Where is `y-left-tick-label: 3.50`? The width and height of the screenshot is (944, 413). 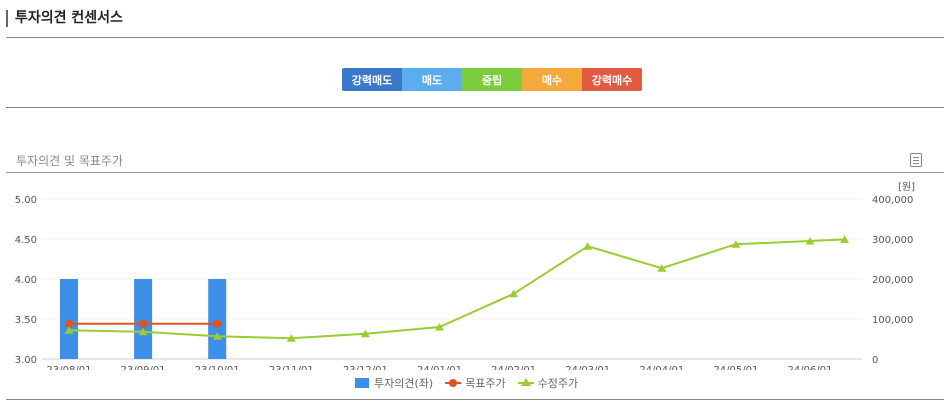
y-left-tick-label: 3.50 is located at coordinates (26, 320).